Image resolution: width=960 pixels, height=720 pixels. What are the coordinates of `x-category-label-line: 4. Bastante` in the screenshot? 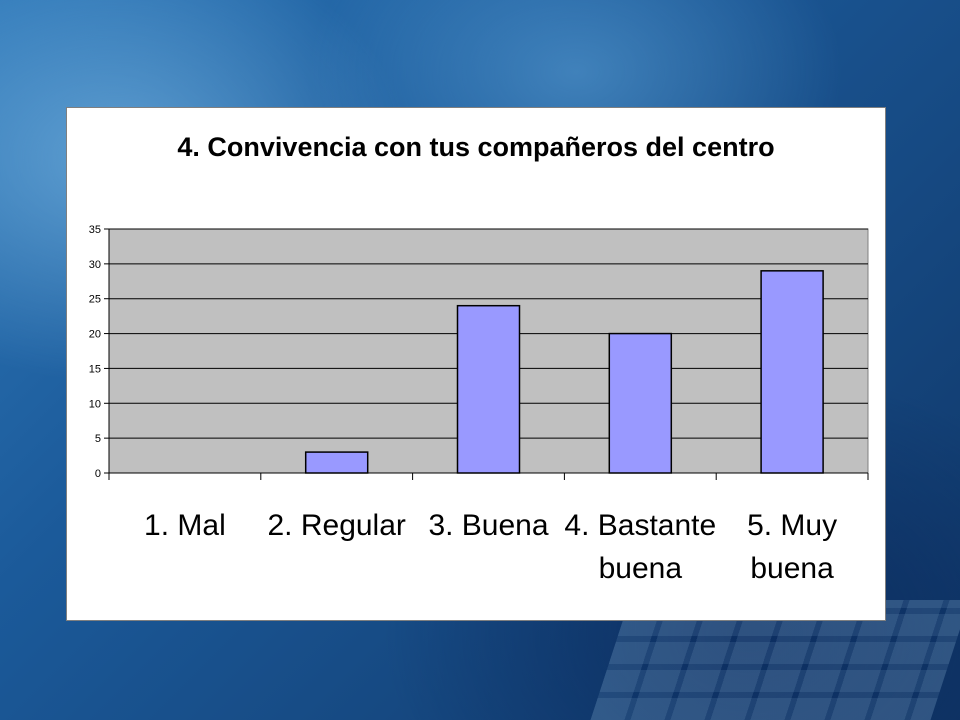 It's located at (640, 525).